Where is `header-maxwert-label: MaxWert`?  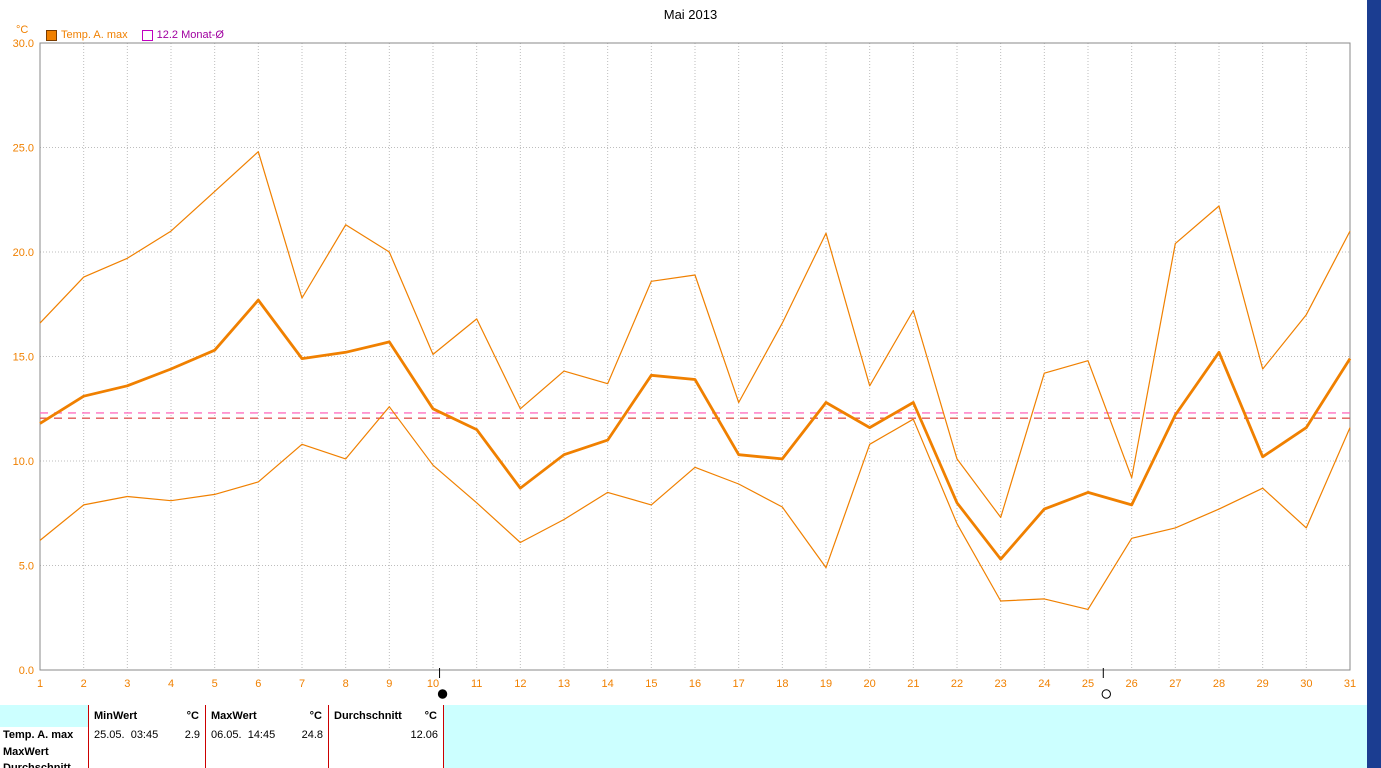 header-maxwert-label: MaxWert is located at coordinates (234, 716).